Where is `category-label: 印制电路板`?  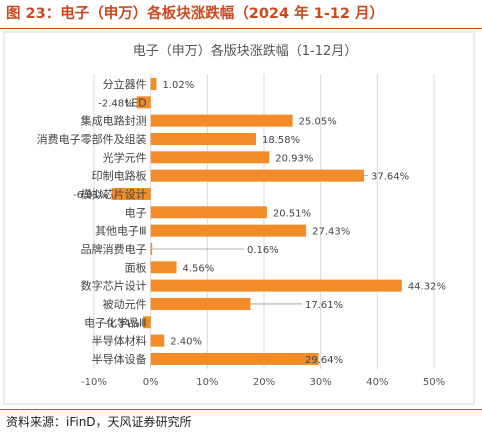
category-label: 印制电路板 is located at coordinates (119, 176).